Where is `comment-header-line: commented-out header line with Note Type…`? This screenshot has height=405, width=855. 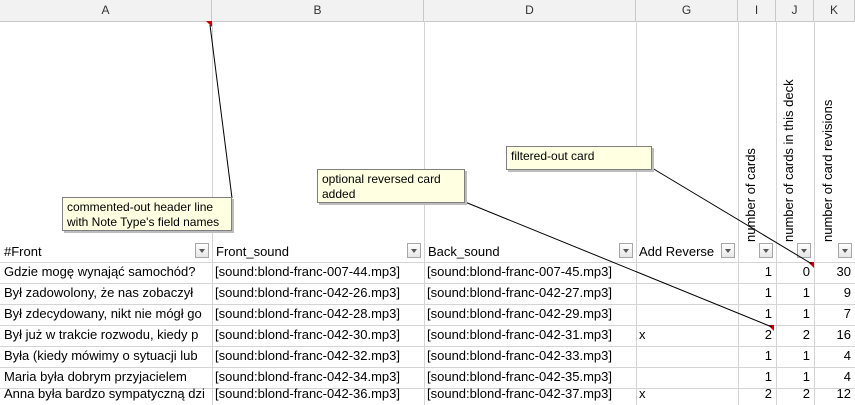 comment-header-line: commented-out header line with Note Type… is located at coordinates (147, 214).